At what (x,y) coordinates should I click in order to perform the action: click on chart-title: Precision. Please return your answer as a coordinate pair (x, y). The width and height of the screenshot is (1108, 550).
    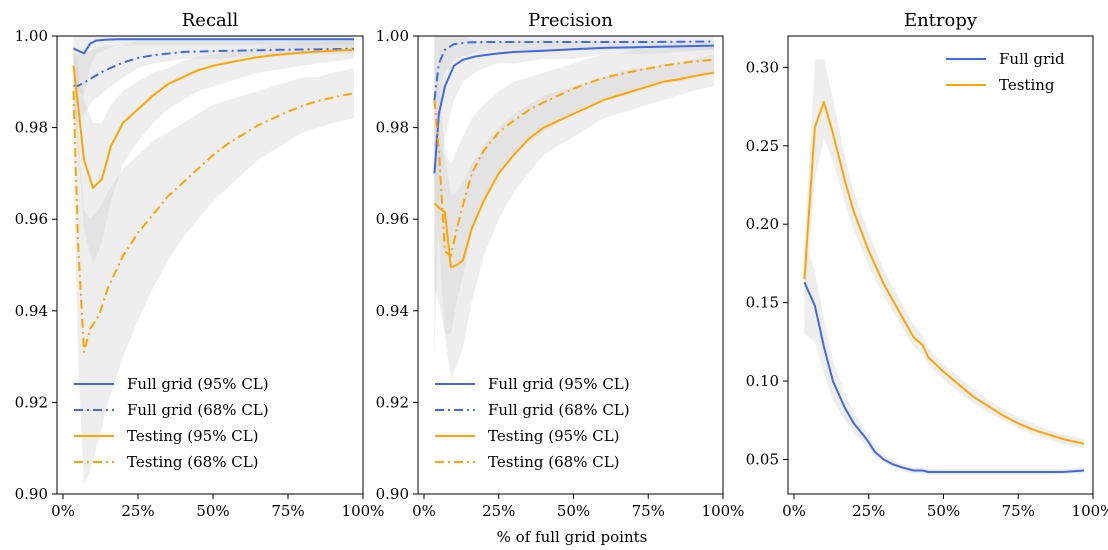
    Looking at the image, I should click on (570, 20).